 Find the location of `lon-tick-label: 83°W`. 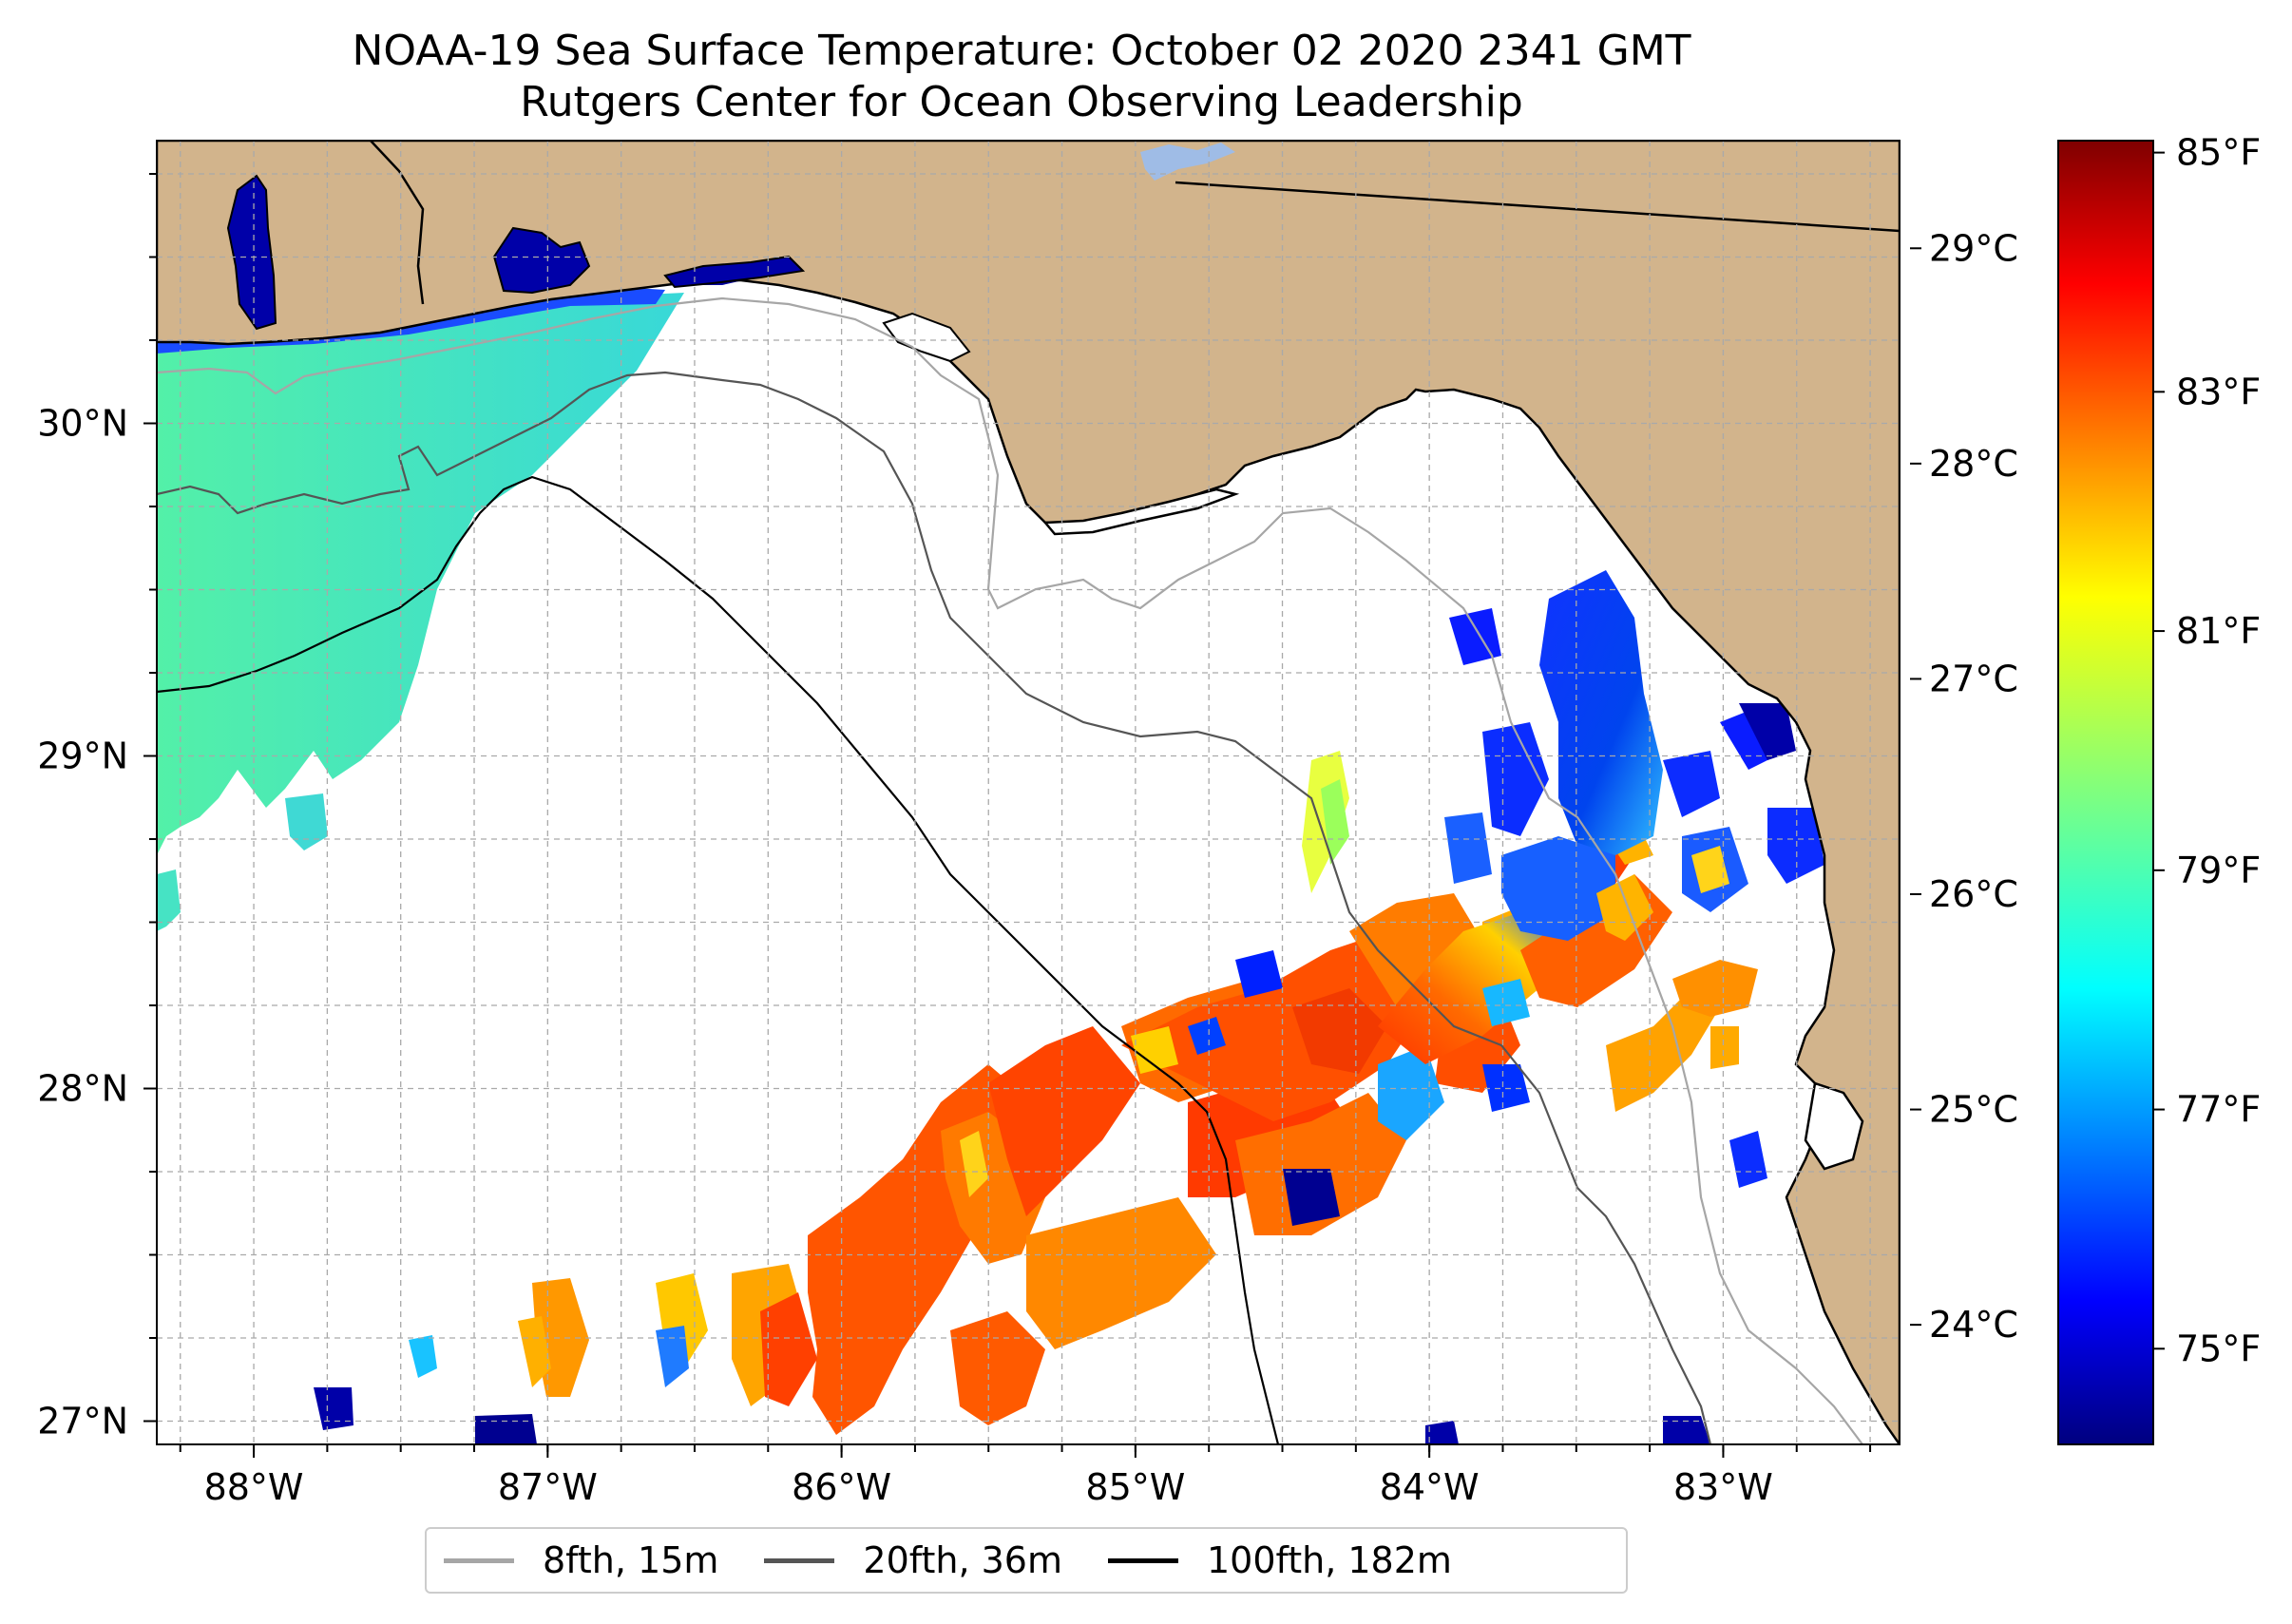

lon-tick-label: 83°W is located at coordinates (1723, 1487).